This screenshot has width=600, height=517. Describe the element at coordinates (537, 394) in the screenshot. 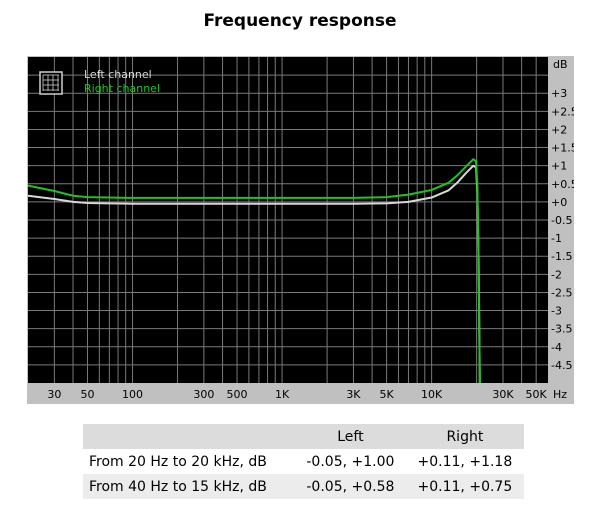

I see `x-tick-label: 50K` at that location.